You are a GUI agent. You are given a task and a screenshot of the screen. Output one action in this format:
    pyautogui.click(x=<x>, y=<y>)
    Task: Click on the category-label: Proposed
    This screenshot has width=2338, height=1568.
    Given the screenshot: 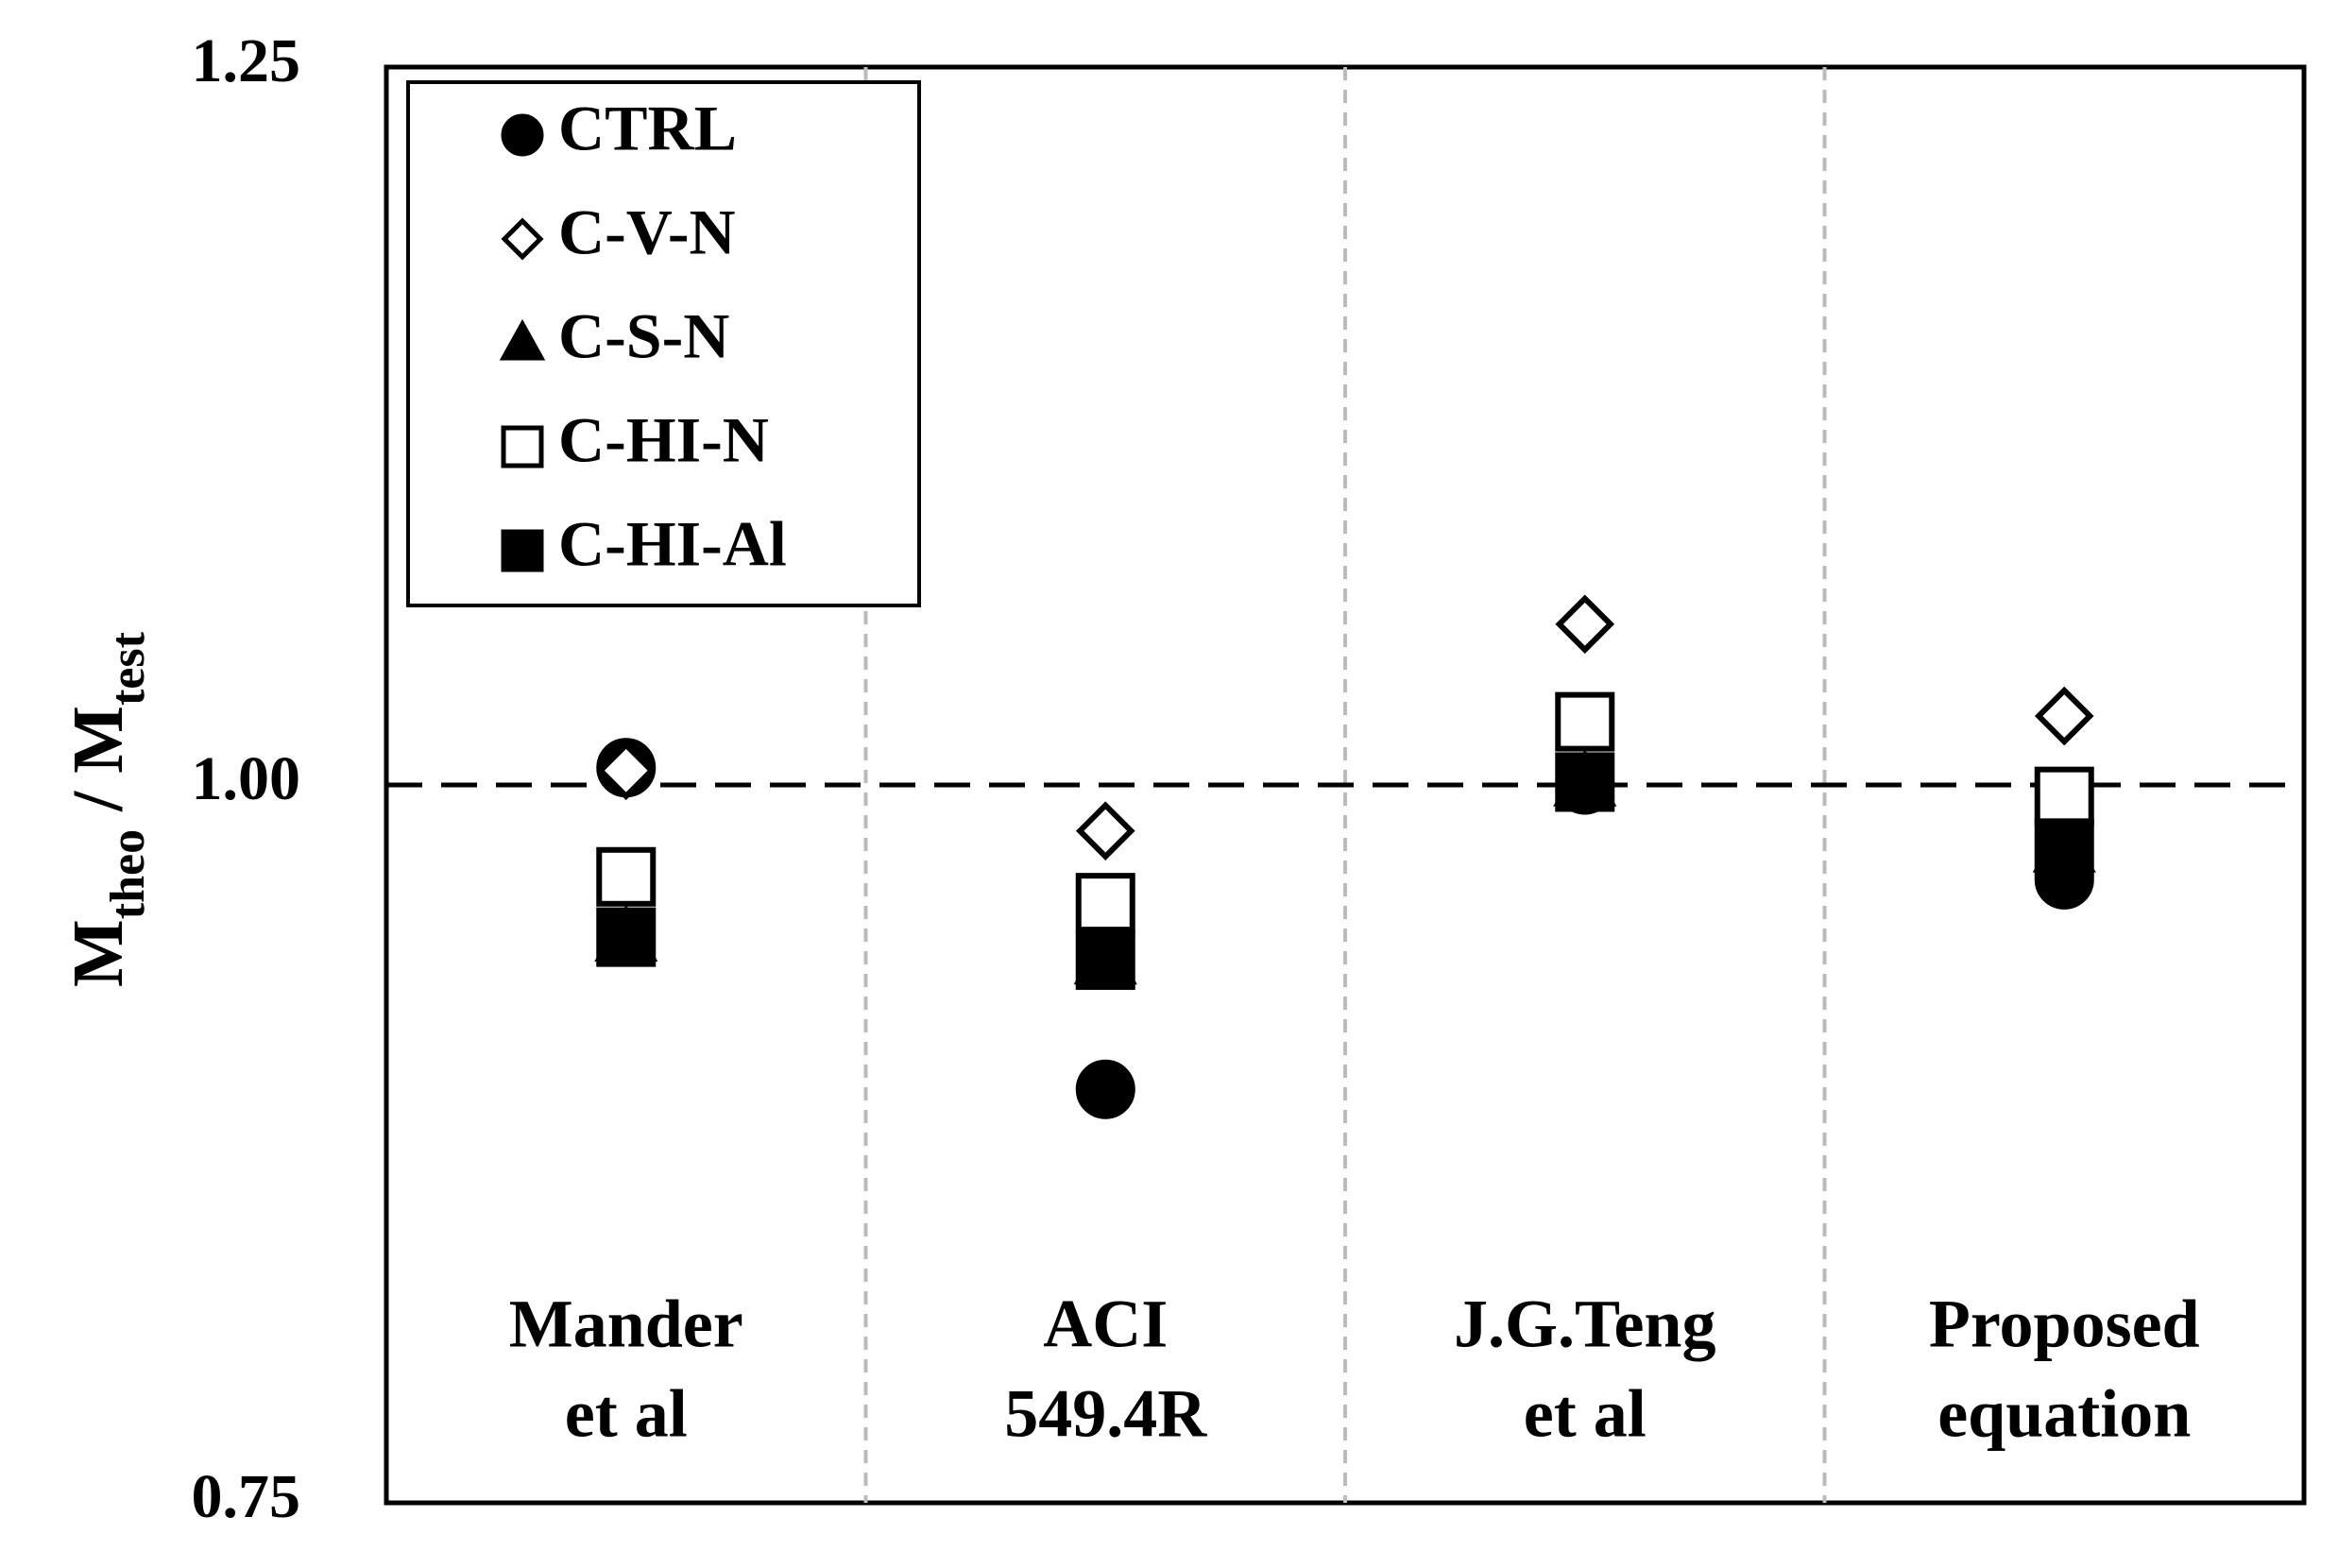 What is the action you would take?
    pyautogui.click(x=2064, y=1324)
    